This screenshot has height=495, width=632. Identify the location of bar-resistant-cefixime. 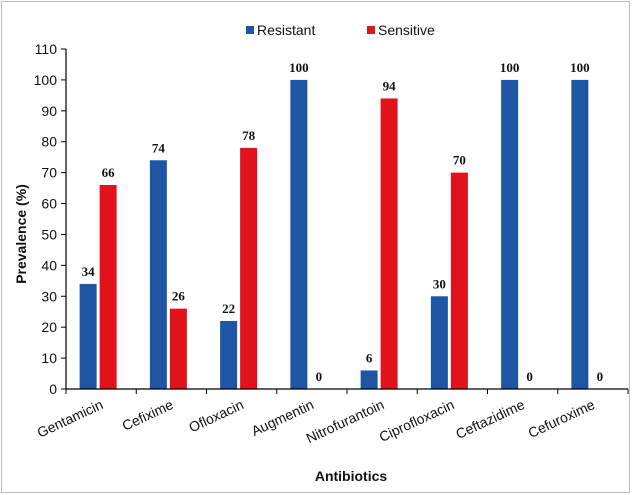
(158, 274).